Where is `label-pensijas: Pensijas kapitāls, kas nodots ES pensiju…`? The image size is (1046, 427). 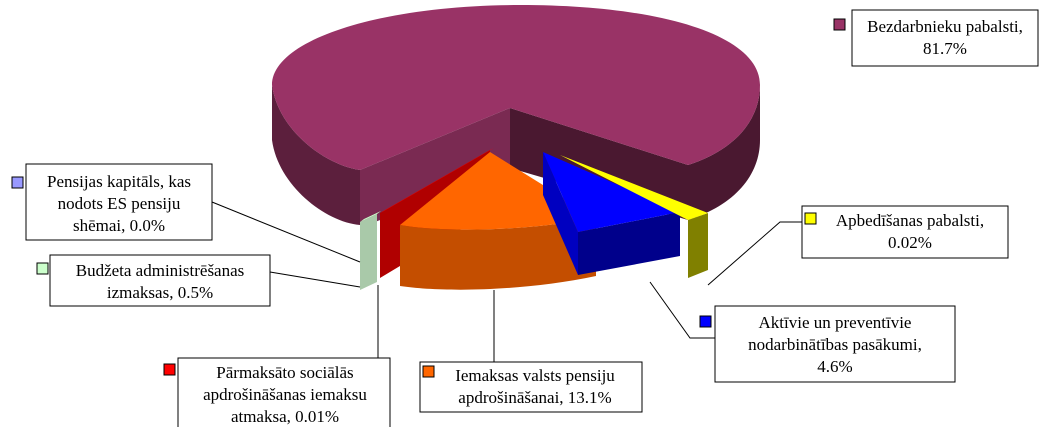
label-pensijas: Pensijas kapitāls, kas nodots ES pensiju… is located at coordinates (112, 202).